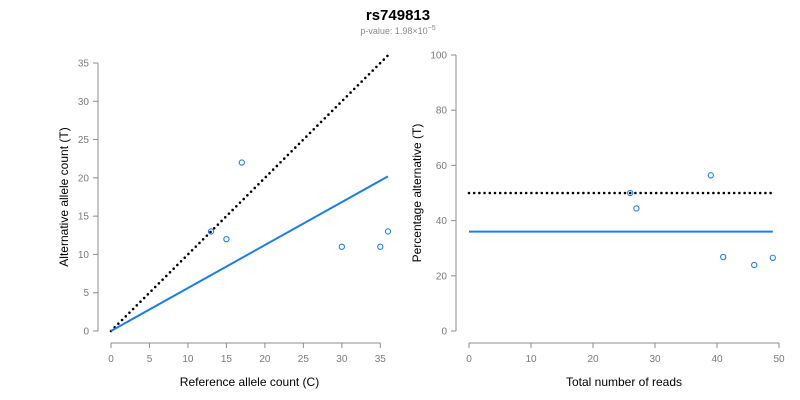 Image resolution: width=800 pixels, height=400 pixels. What do you see at coordinates (417, 193) in the screenshot?
I see `y-axis-label: Percentage alternative (T)` at bounding box center [417, 193].